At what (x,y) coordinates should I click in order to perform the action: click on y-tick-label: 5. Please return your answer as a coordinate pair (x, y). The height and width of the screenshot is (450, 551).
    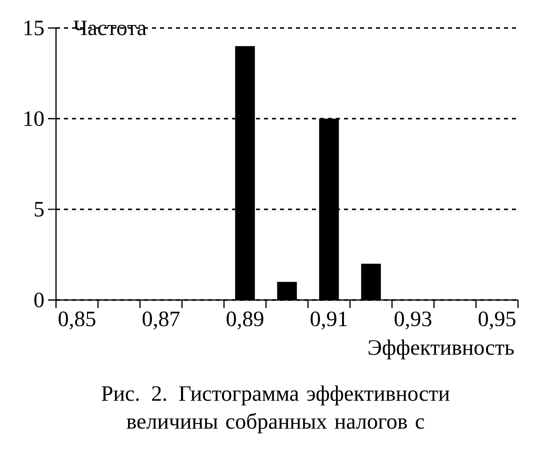
    Looking at the image, I should click on (39, 209).